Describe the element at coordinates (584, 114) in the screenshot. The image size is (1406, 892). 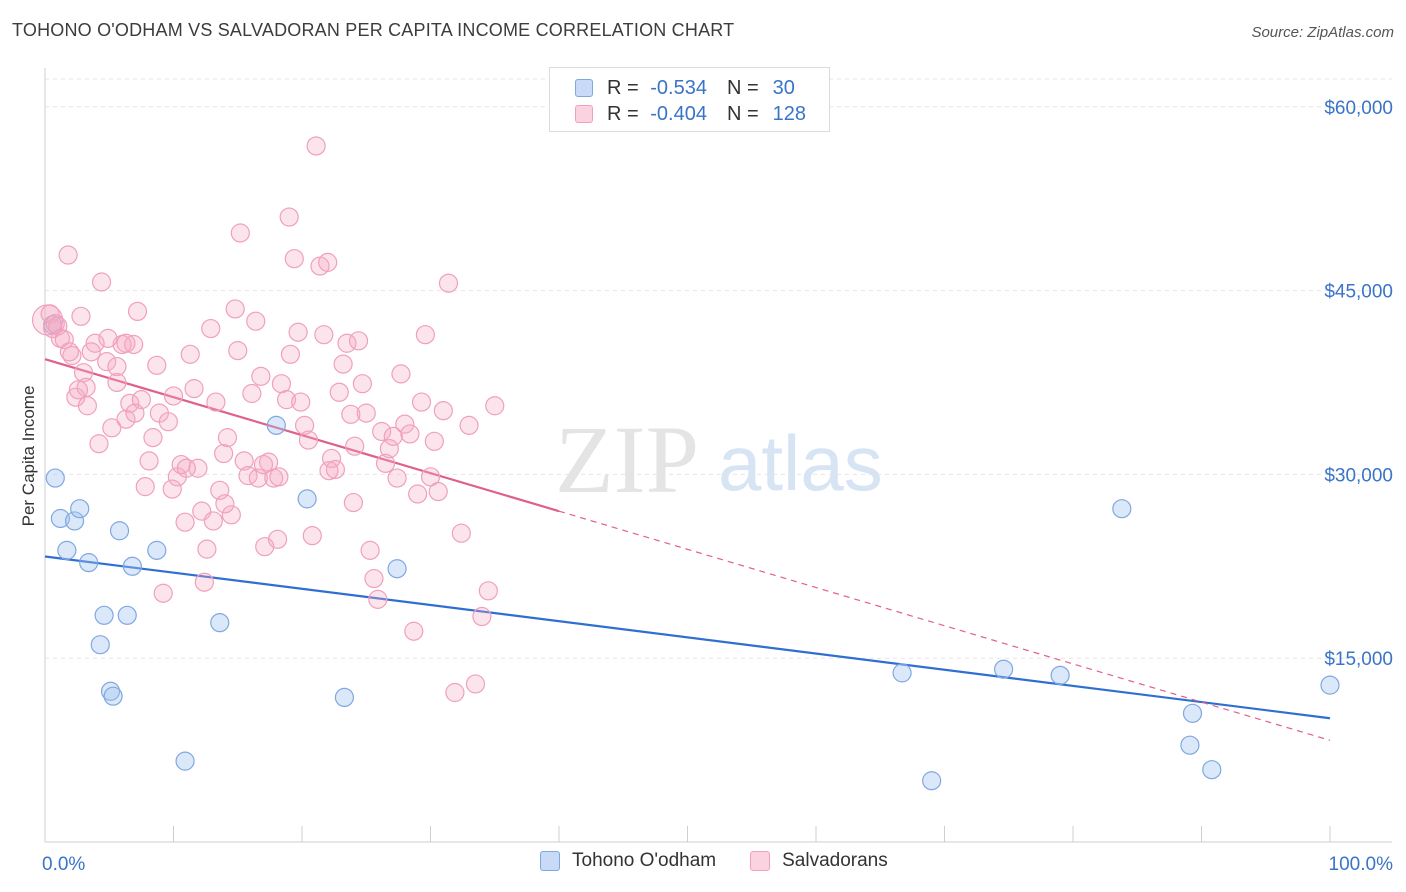
I see `legend-swatch-salvadoran` at that location.